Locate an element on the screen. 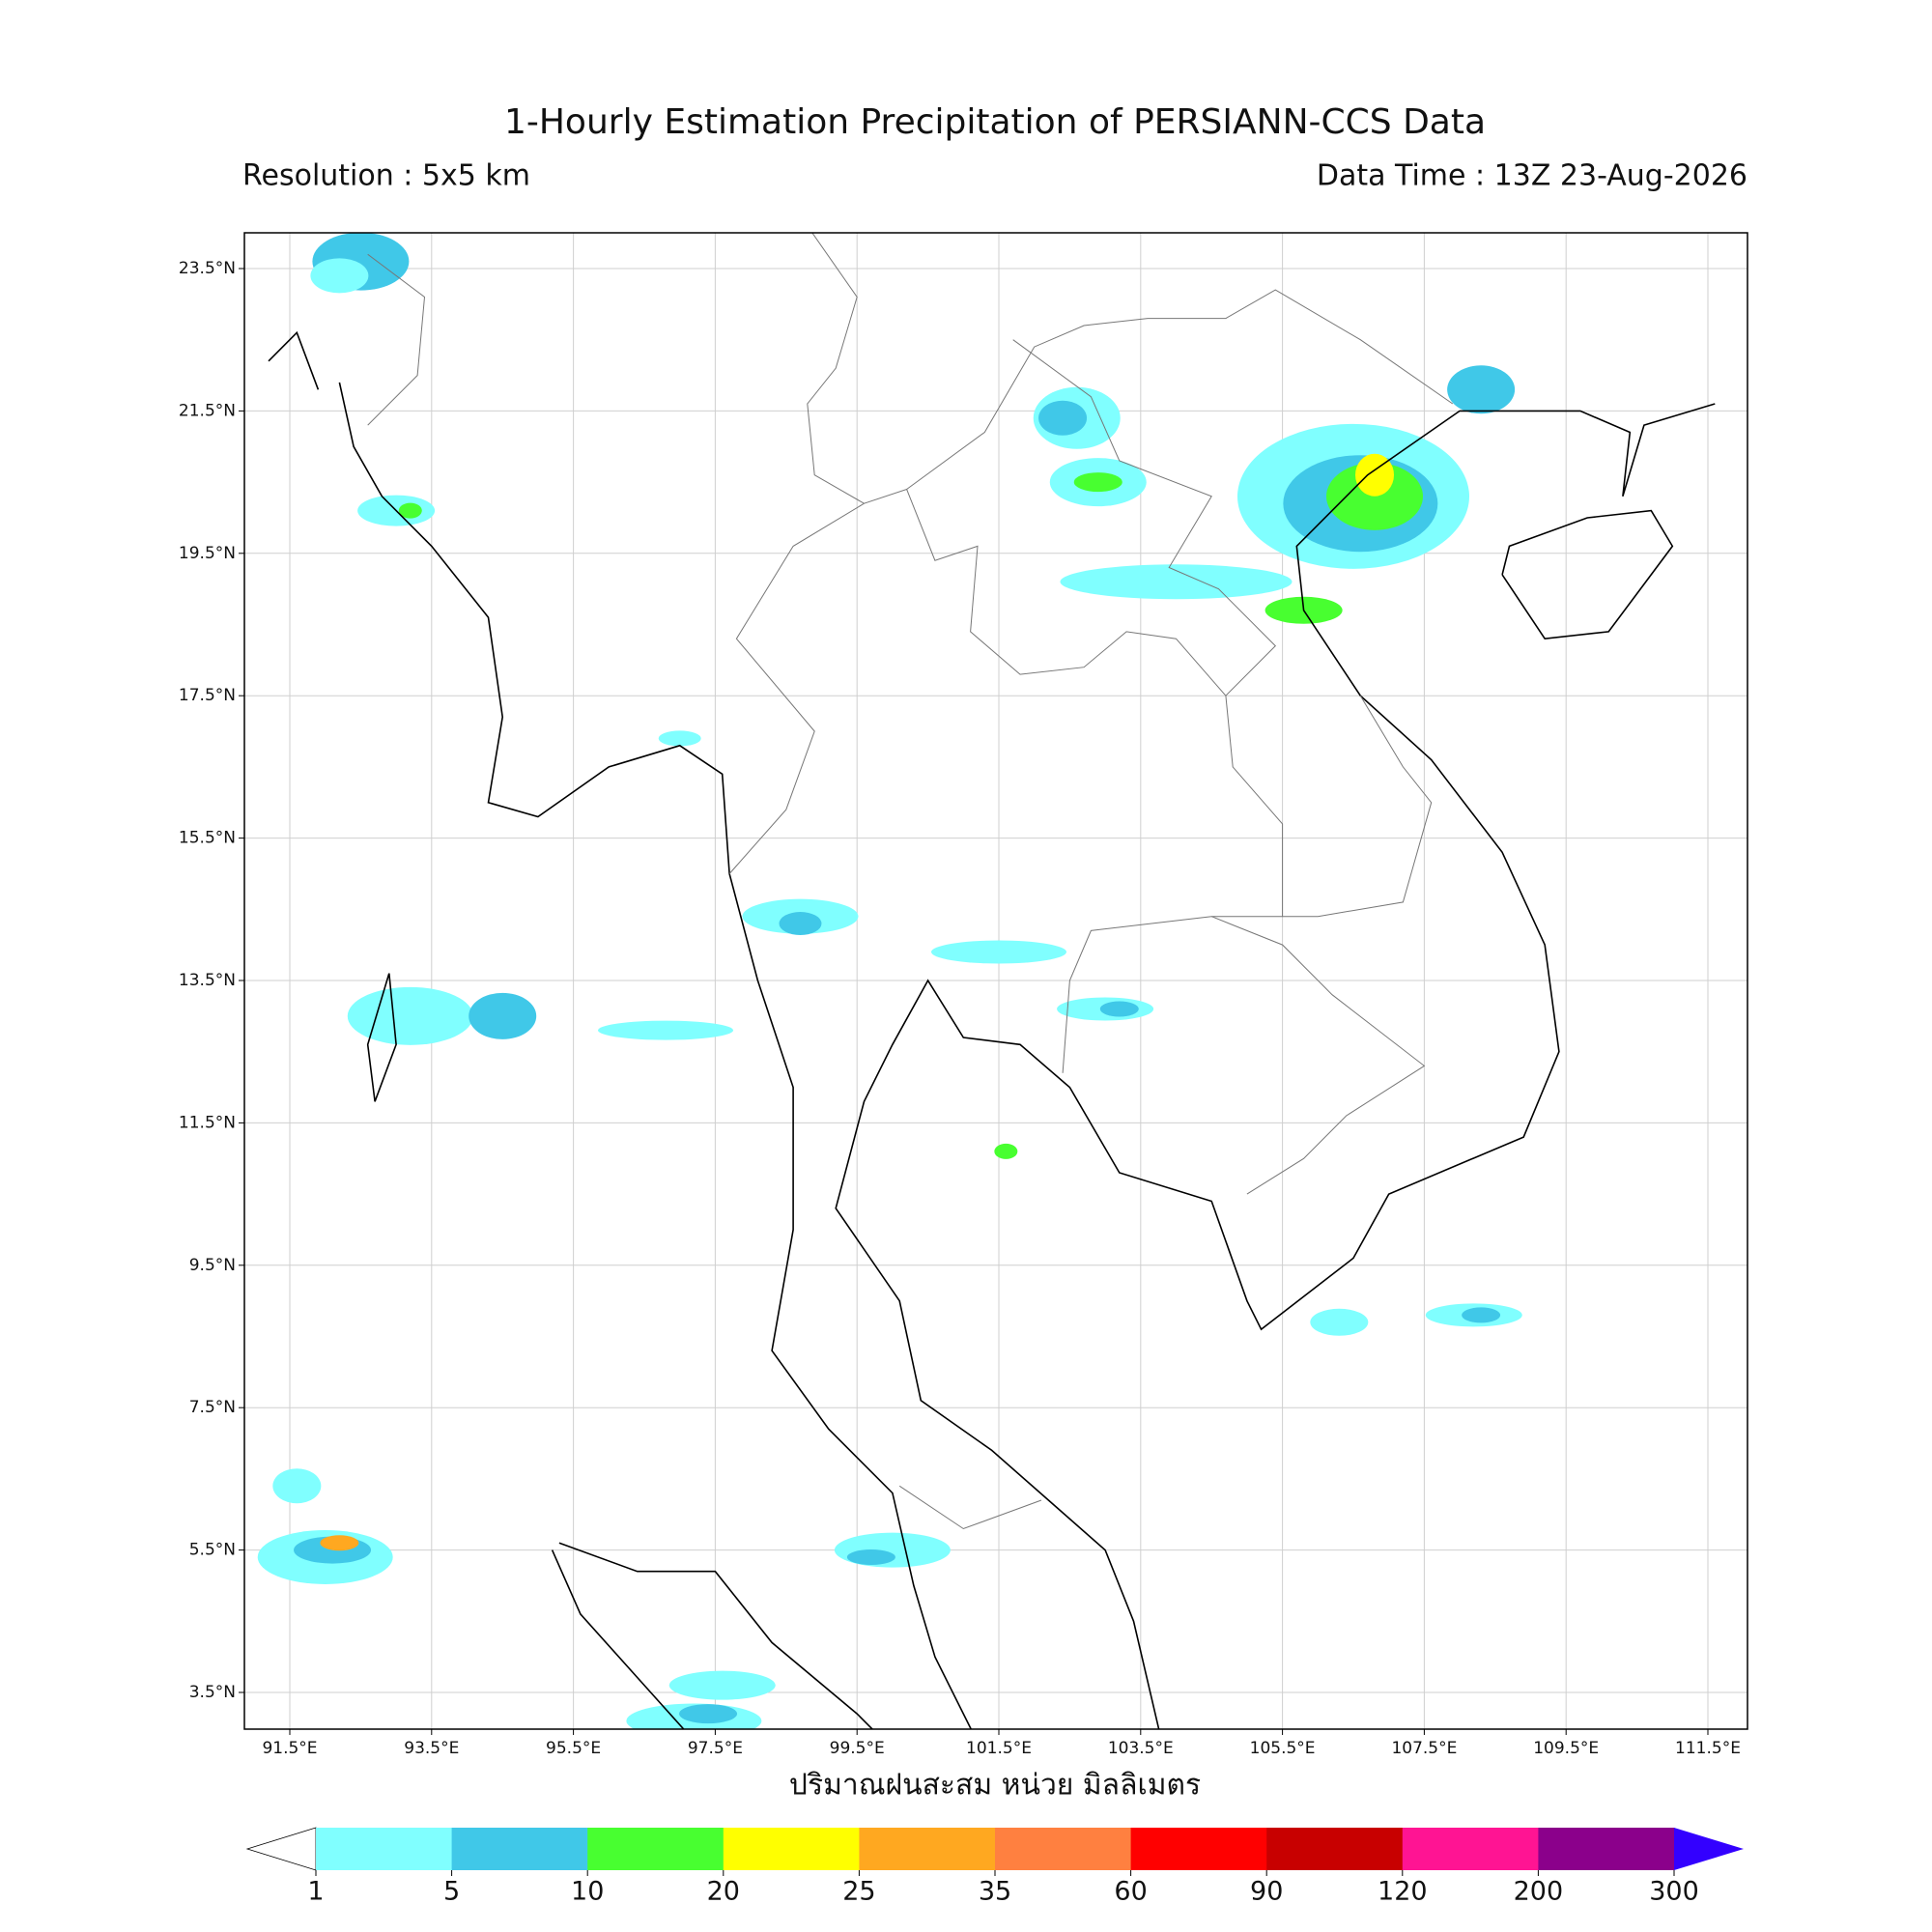 Image resolution: width=1932 pixels, height=1932 pixels. lat-label: 13.5°N is located at coordinates (207, 980).